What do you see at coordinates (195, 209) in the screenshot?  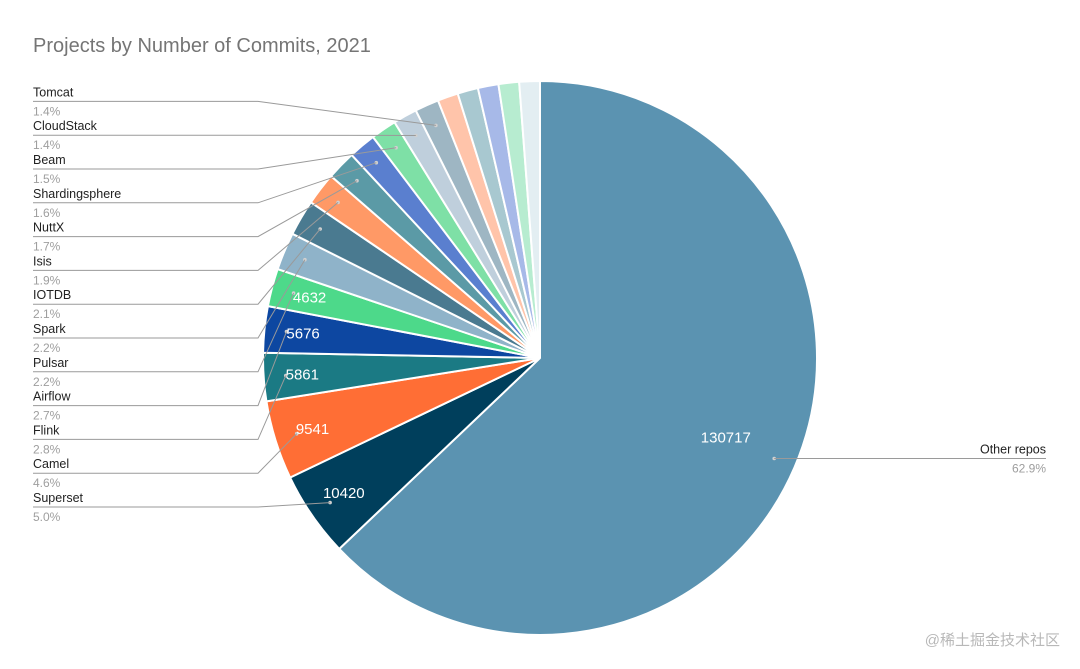 I see `callout-line-nuttx` at bounding box center [195, 209].